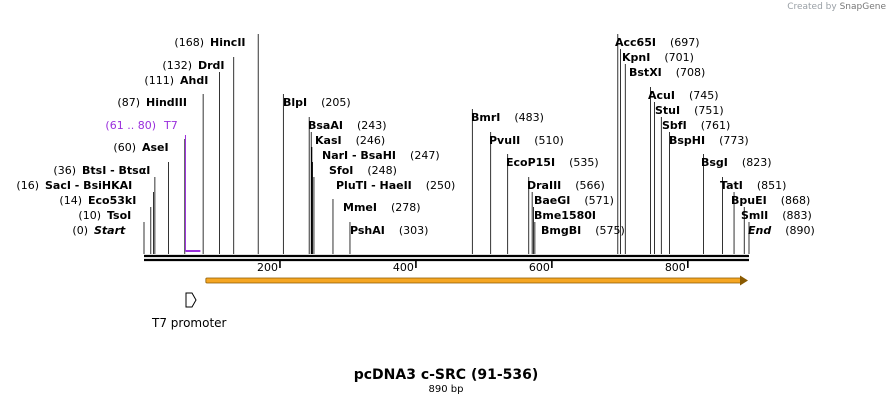 This screenshot has width=892, height=404. What do you see at coordinates (731, 185) in the screenshot?
I see `site-name: TatI` at bounding box center [731, 185].